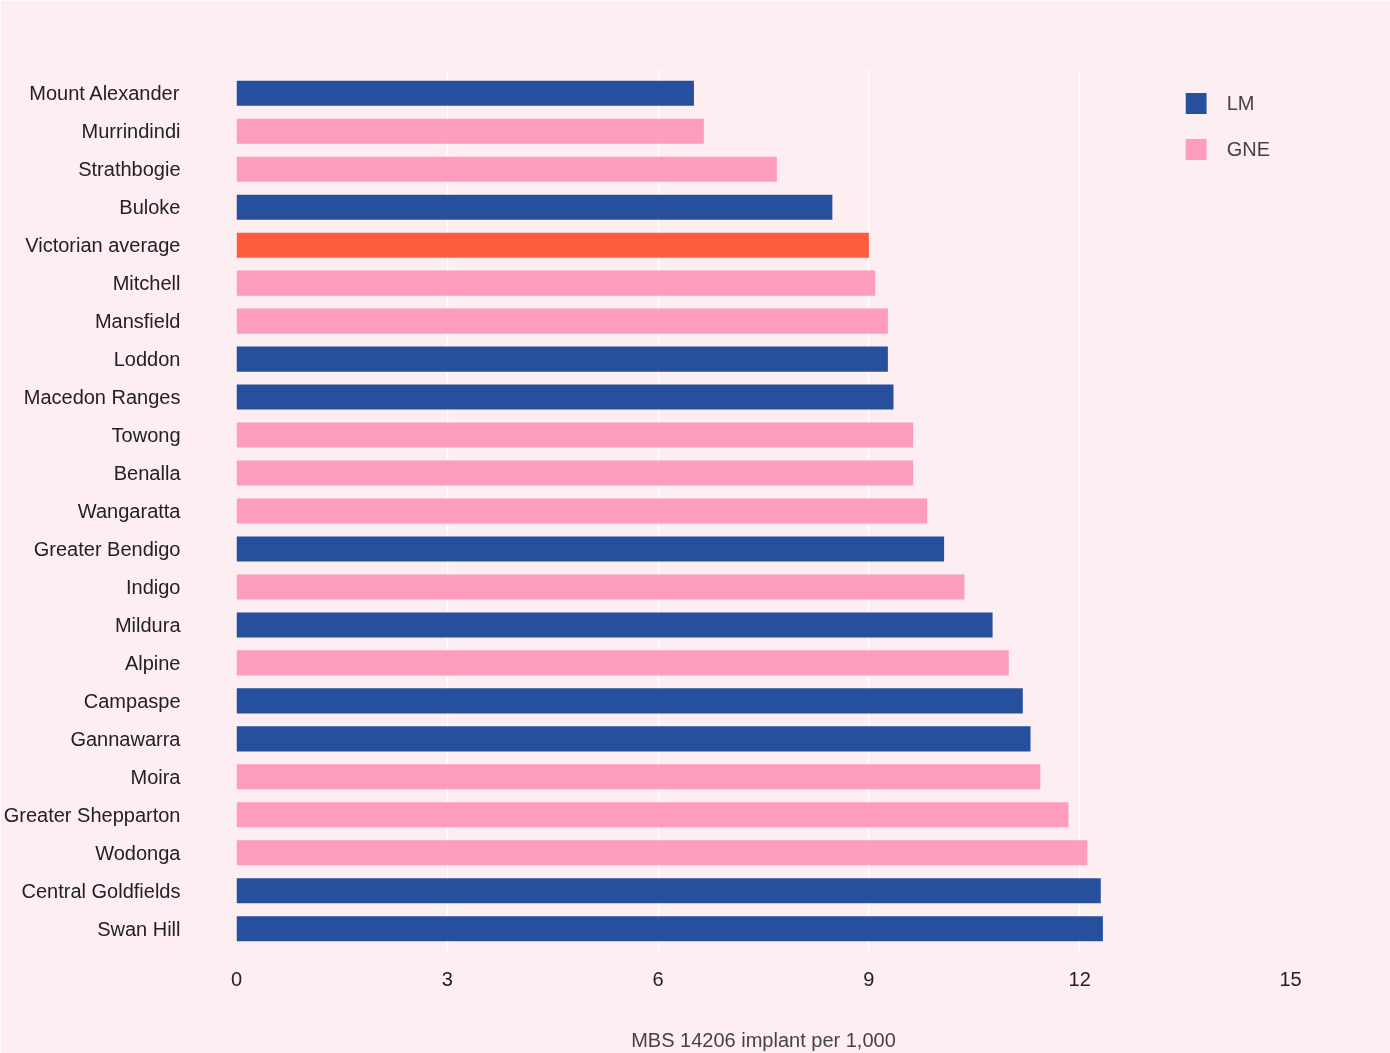 This screenshot has height=1053, width=1390. What do you see at coordinates (129, 511) in the screenshot?
I see `y-tick-label: Wangaratta` at bounding box center [129, 511].